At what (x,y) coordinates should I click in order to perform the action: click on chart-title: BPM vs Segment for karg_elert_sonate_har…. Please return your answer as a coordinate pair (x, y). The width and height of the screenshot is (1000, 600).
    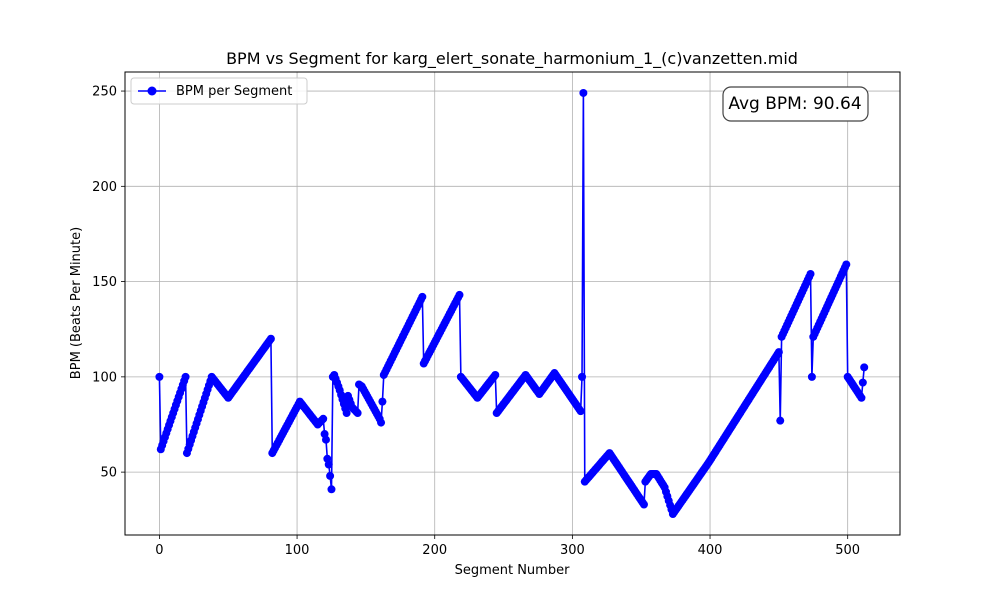
    Looking at the image, I should click on (512, 59).